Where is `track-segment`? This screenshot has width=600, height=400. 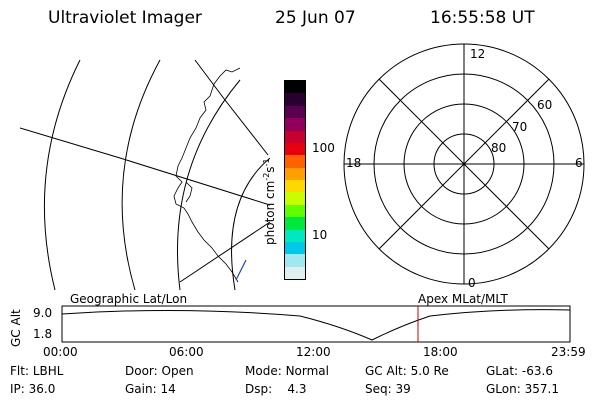 track-segment is located at coordinates (241, 270).